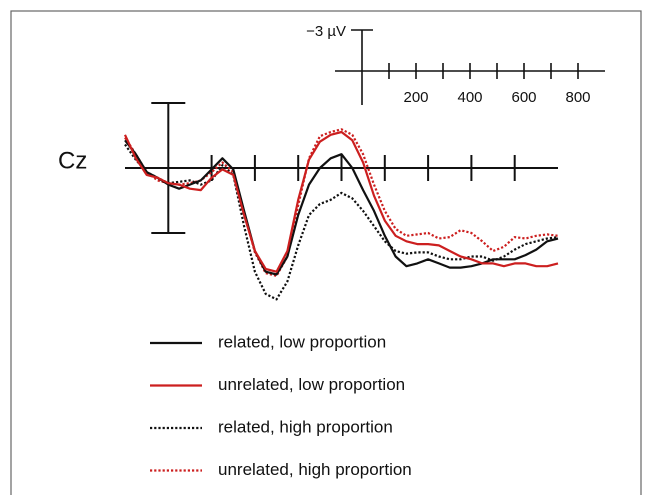  What do you see at coordinates (311, 384) in the screenshot?
I see `legend-label: unrelated, low proportion` at bounding box center [311, 384].